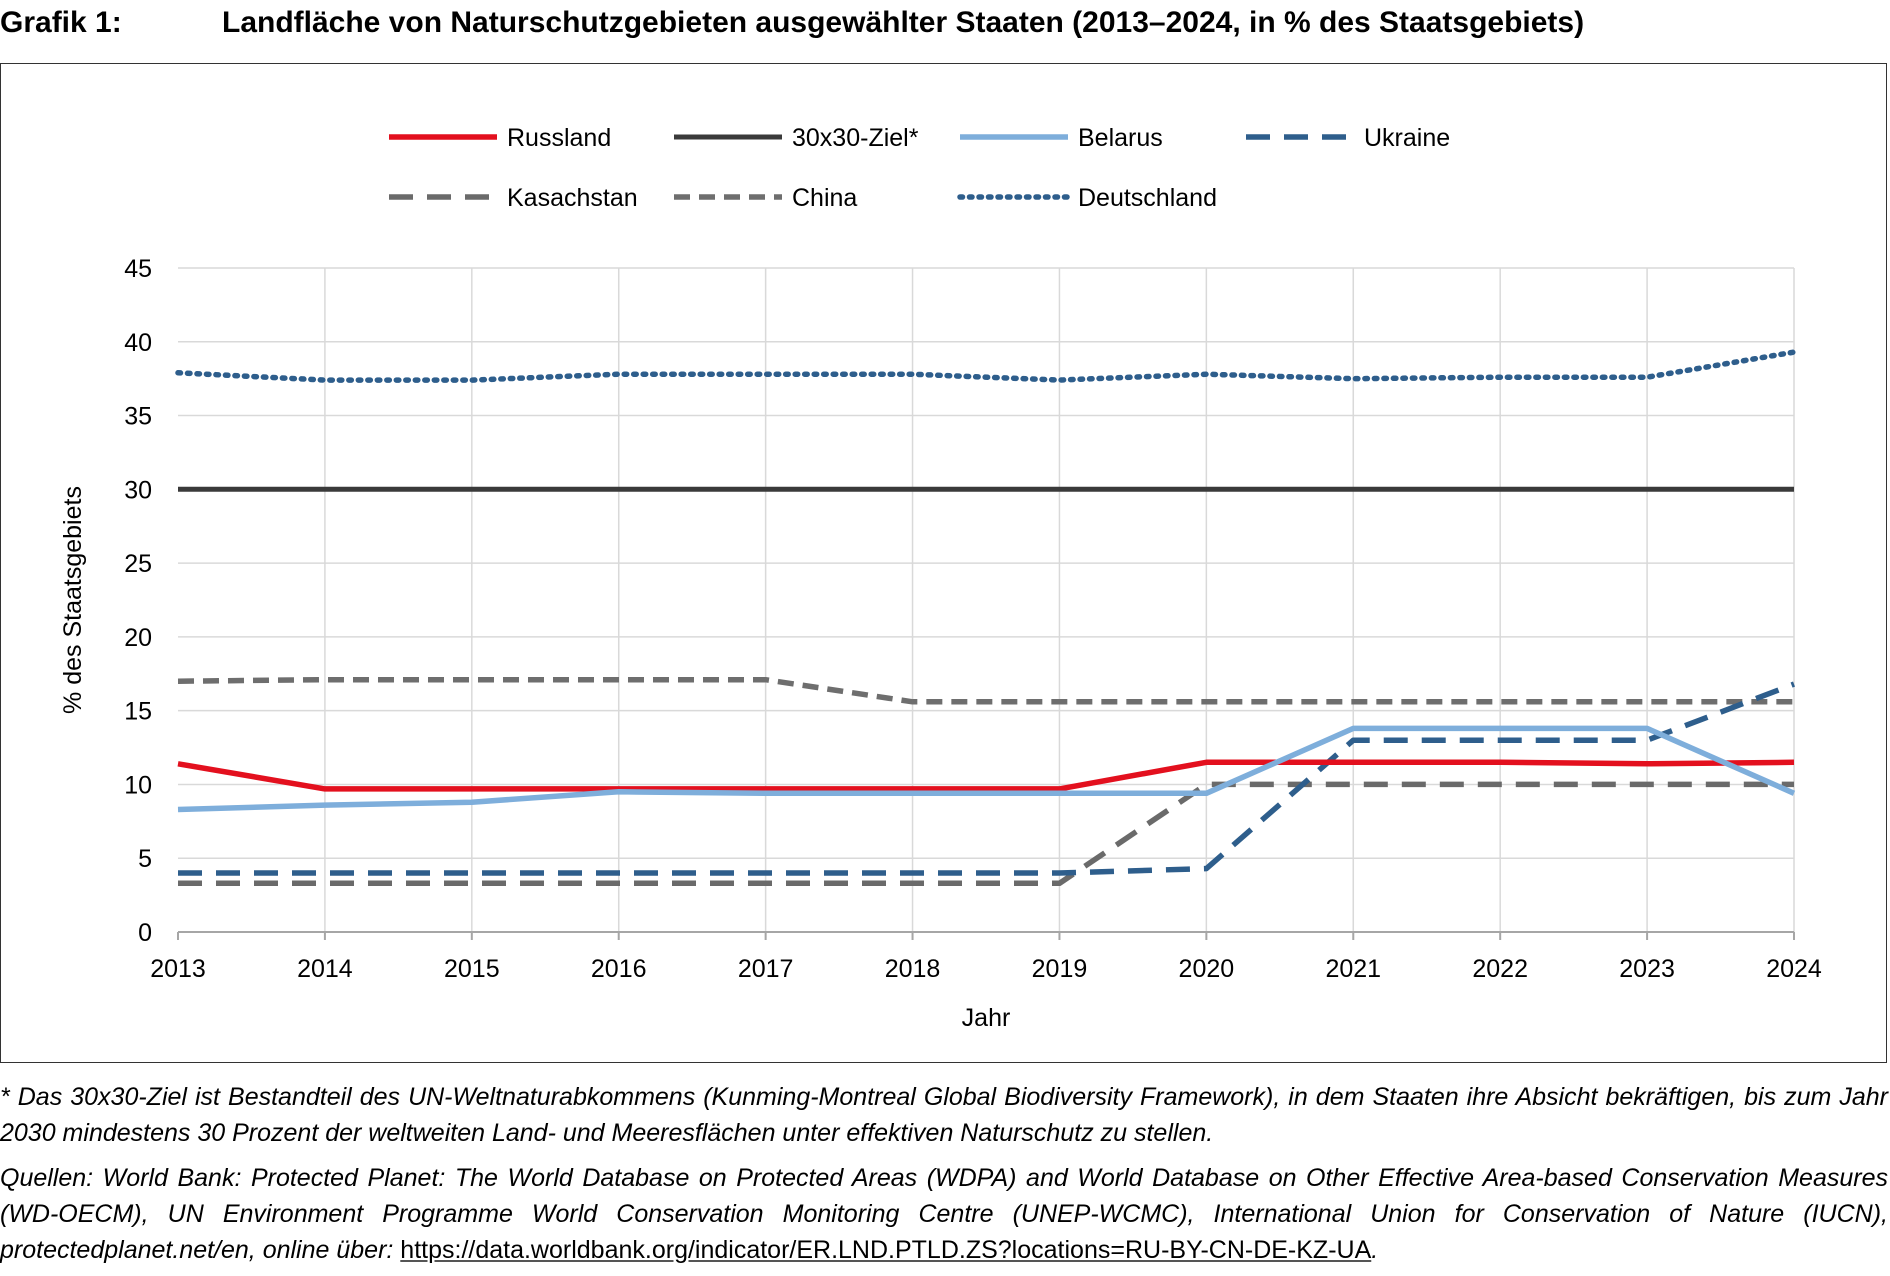 This screenshot has height=1276, width=1890. I want to click on x-tick-label: 2015, so click(472, 969).